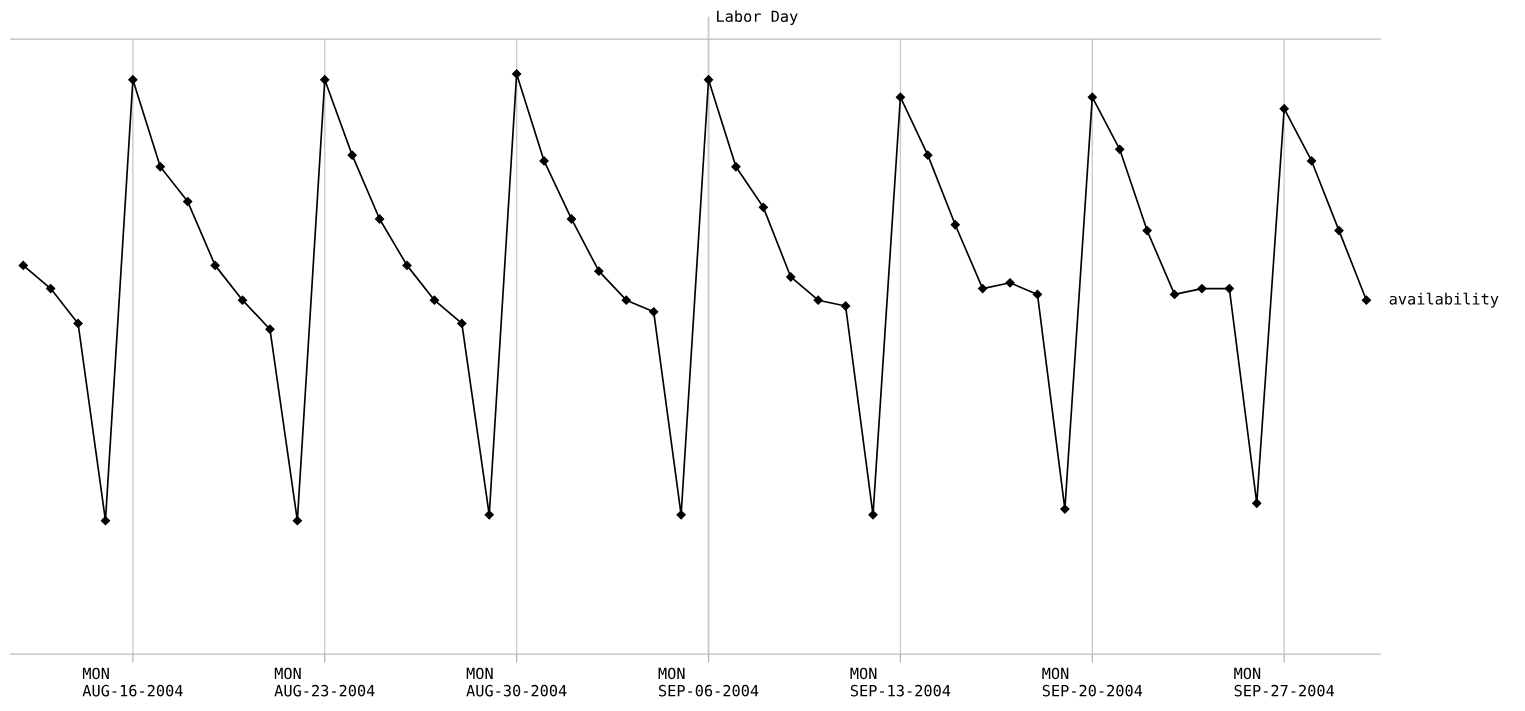 The image size is (1525, 711). Describe the element at coordinates (132, 682) in the screenshot. I see `x-tick-label: MON AUG-16-2004` at that location.